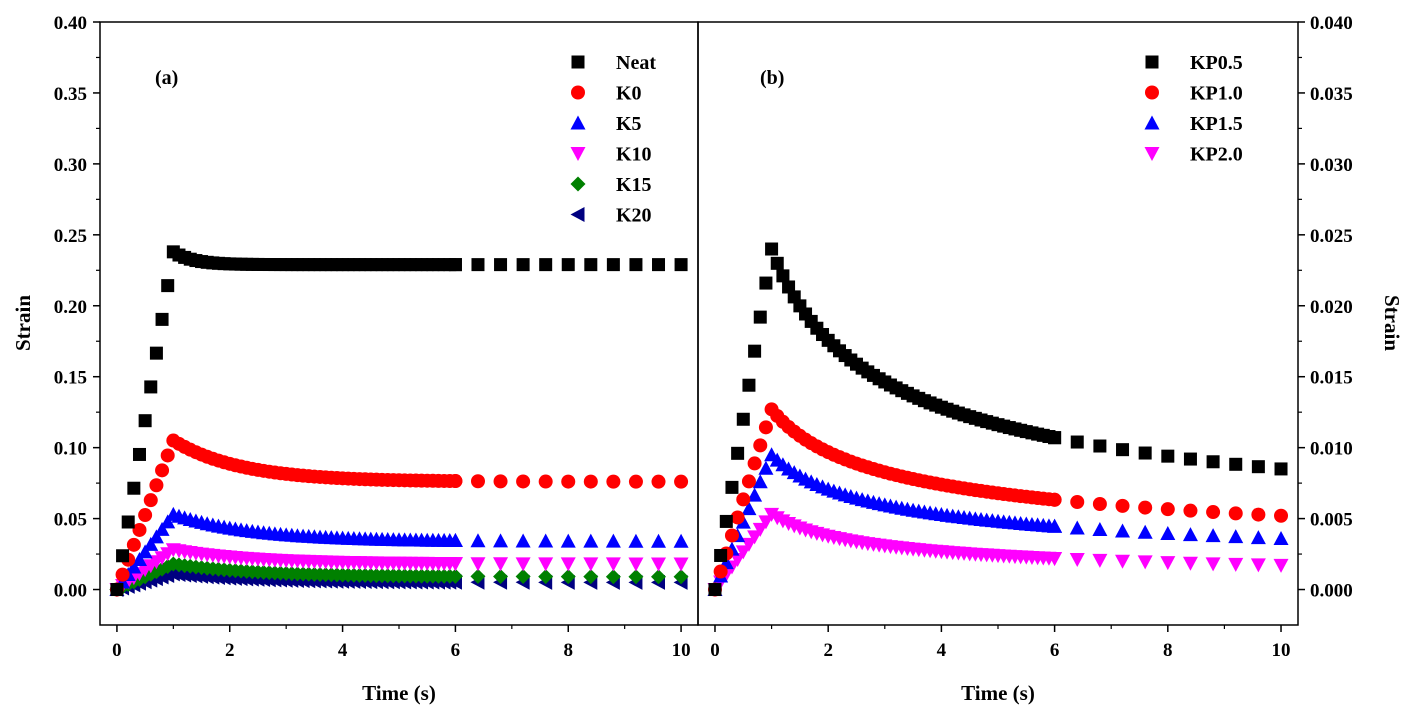  What do you see at coordinates (70, 520) in the screenshot?
I see `panel-a-y-tick-label: 0.05` at bounding box center [70, 520].